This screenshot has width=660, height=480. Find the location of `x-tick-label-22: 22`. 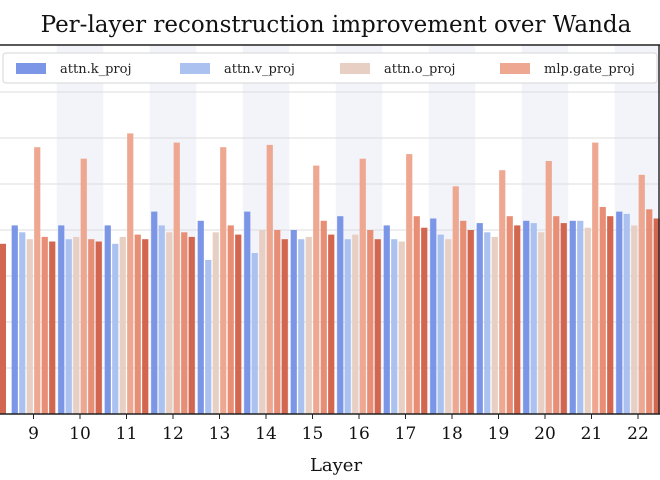

x-tick-label-22: 22 is located at coordinates (638, 434).